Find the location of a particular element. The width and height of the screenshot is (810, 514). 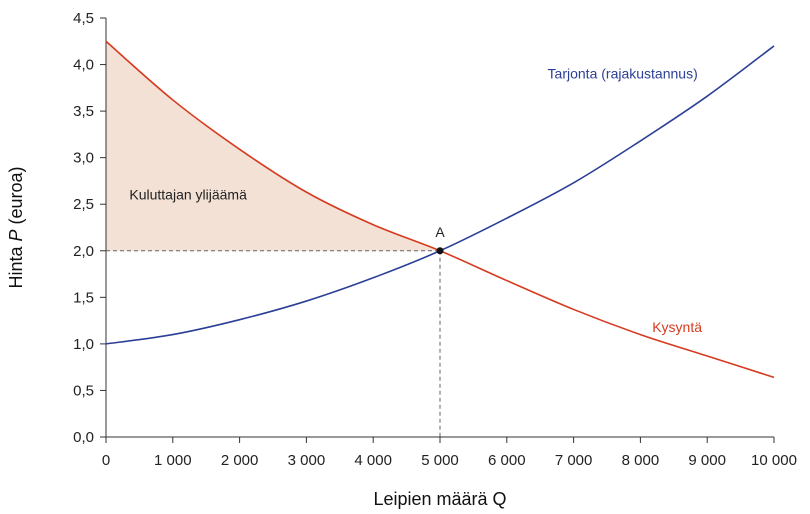

consumer-surplus-label: Kuluttajan ylijäämä is located at coordinates (188, 195).